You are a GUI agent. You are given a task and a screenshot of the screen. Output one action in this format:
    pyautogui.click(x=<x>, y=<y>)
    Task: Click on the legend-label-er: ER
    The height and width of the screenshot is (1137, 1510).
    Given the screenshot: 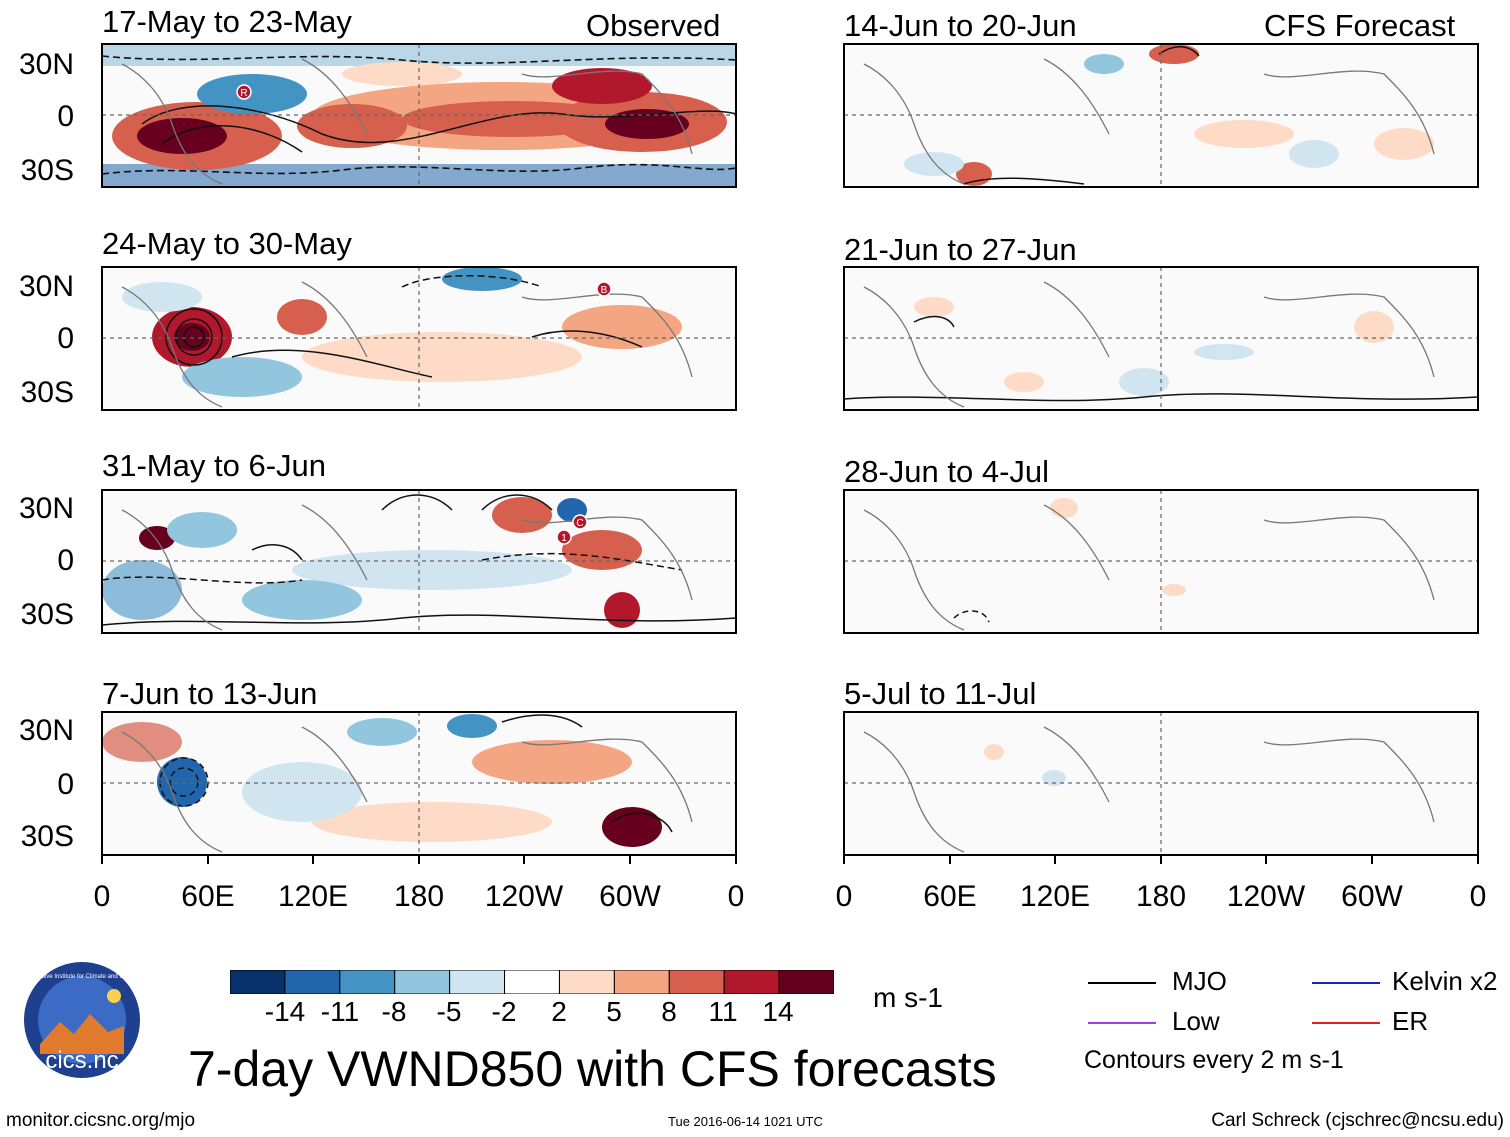 What is the action you would take?
    pyautogui.click(x=1410, y=1021)
    